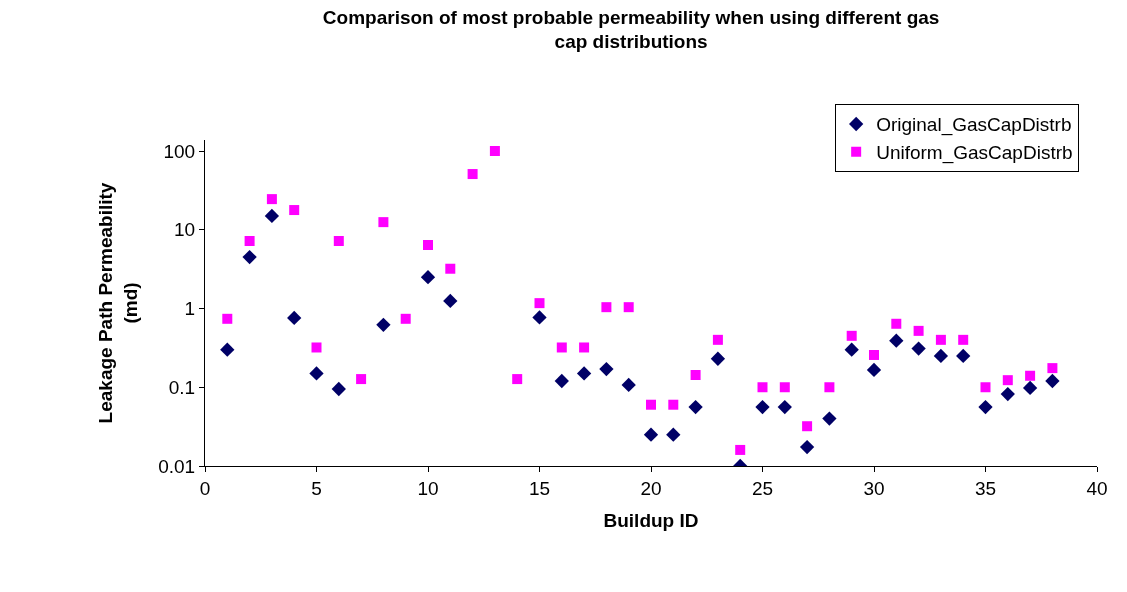 The height and width of the screenshot is (592, 1127). Describe the element at coordinates (651, 520) in the screenshot. I see `x-axis-title: Buildup ID` at that location.